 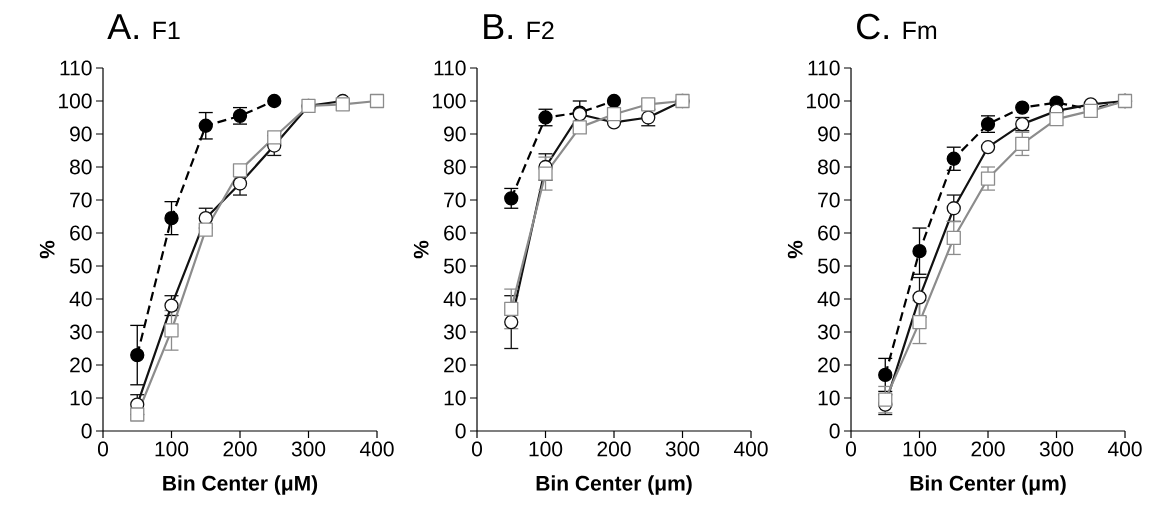 What do you see at coordinates (122, 26) in the screenshot?
I see `chart-title: A.` at bounding box center [122, 26].